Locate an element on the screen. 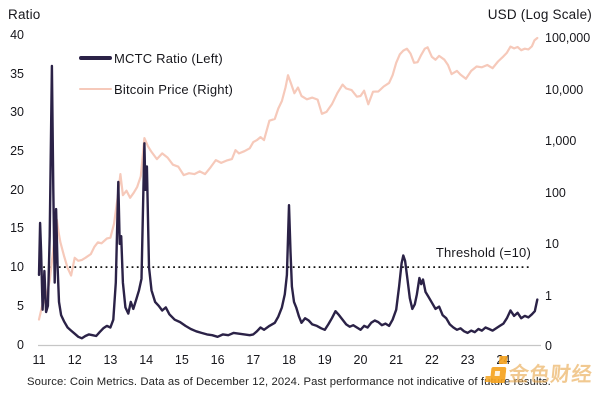 Image resolution: width=600 pixels, height=400 pixels. left-axis-tick: 15 is located at coordinates (17, 228).